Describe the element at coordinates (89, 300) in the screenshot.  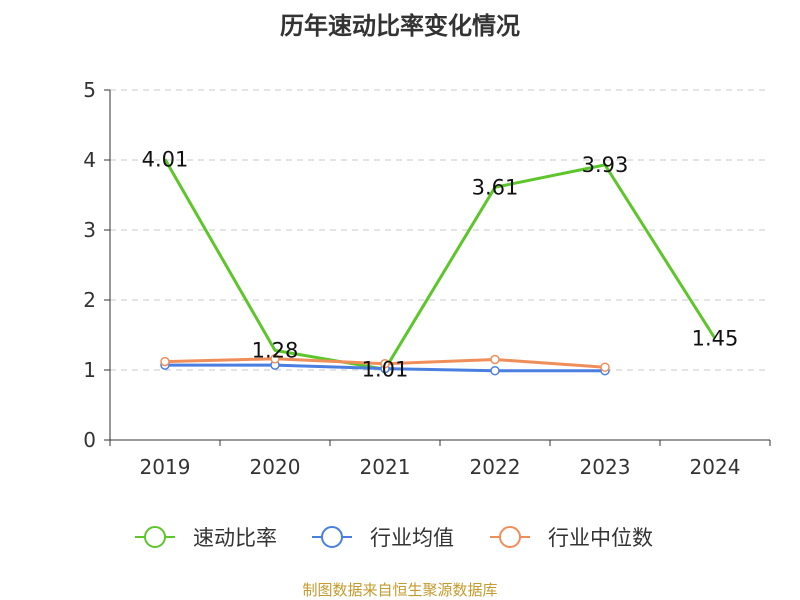
I see `y-tick-label: 2` at that location.